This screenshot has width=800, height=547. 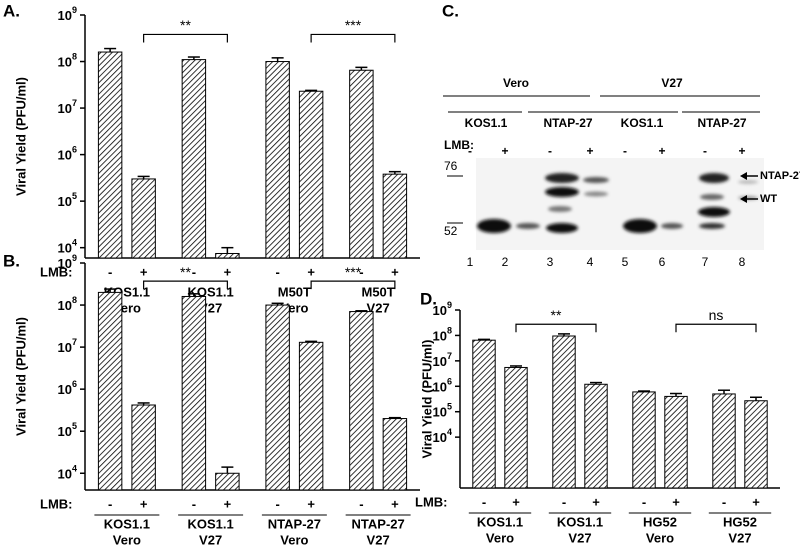 I want to click on group-label: HG52, so click(x=740, y=521).